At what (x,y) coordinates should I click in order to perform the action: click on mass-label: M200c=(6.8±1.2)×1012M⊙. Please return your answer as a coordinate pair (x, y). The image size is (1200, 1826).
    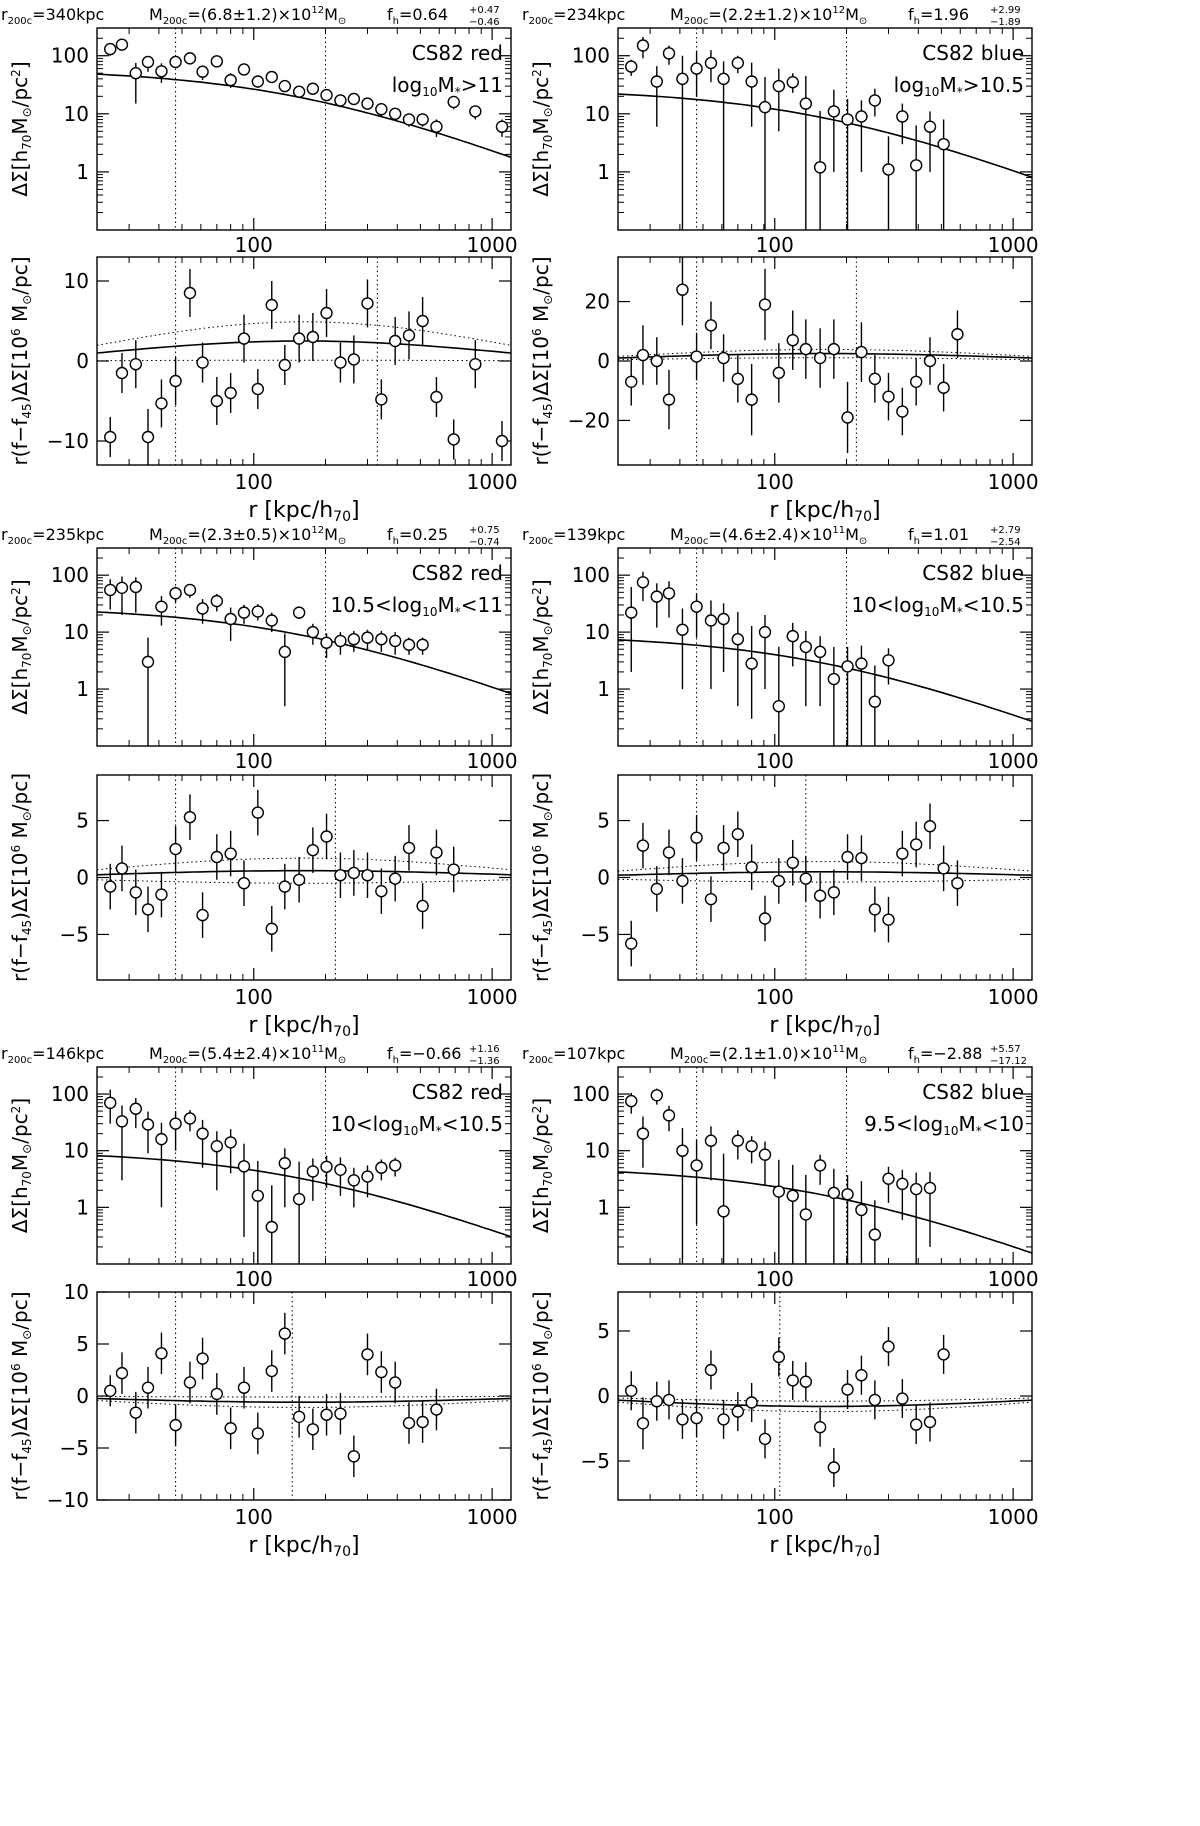
    Looking at the image, I should click on (247, 16).